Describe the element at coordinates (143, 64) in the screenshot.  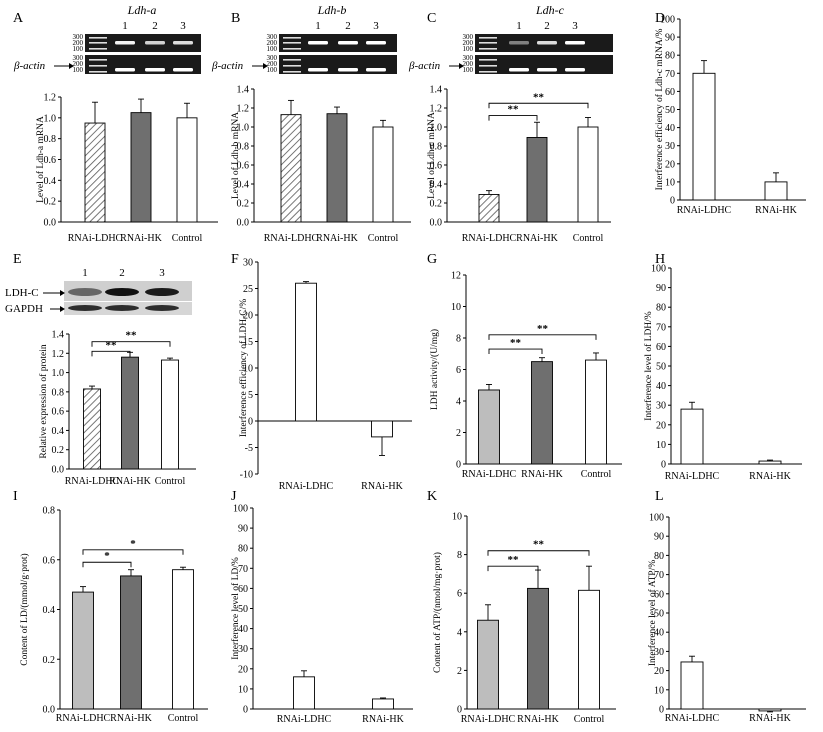
I see `gel-image-actin` at that location.